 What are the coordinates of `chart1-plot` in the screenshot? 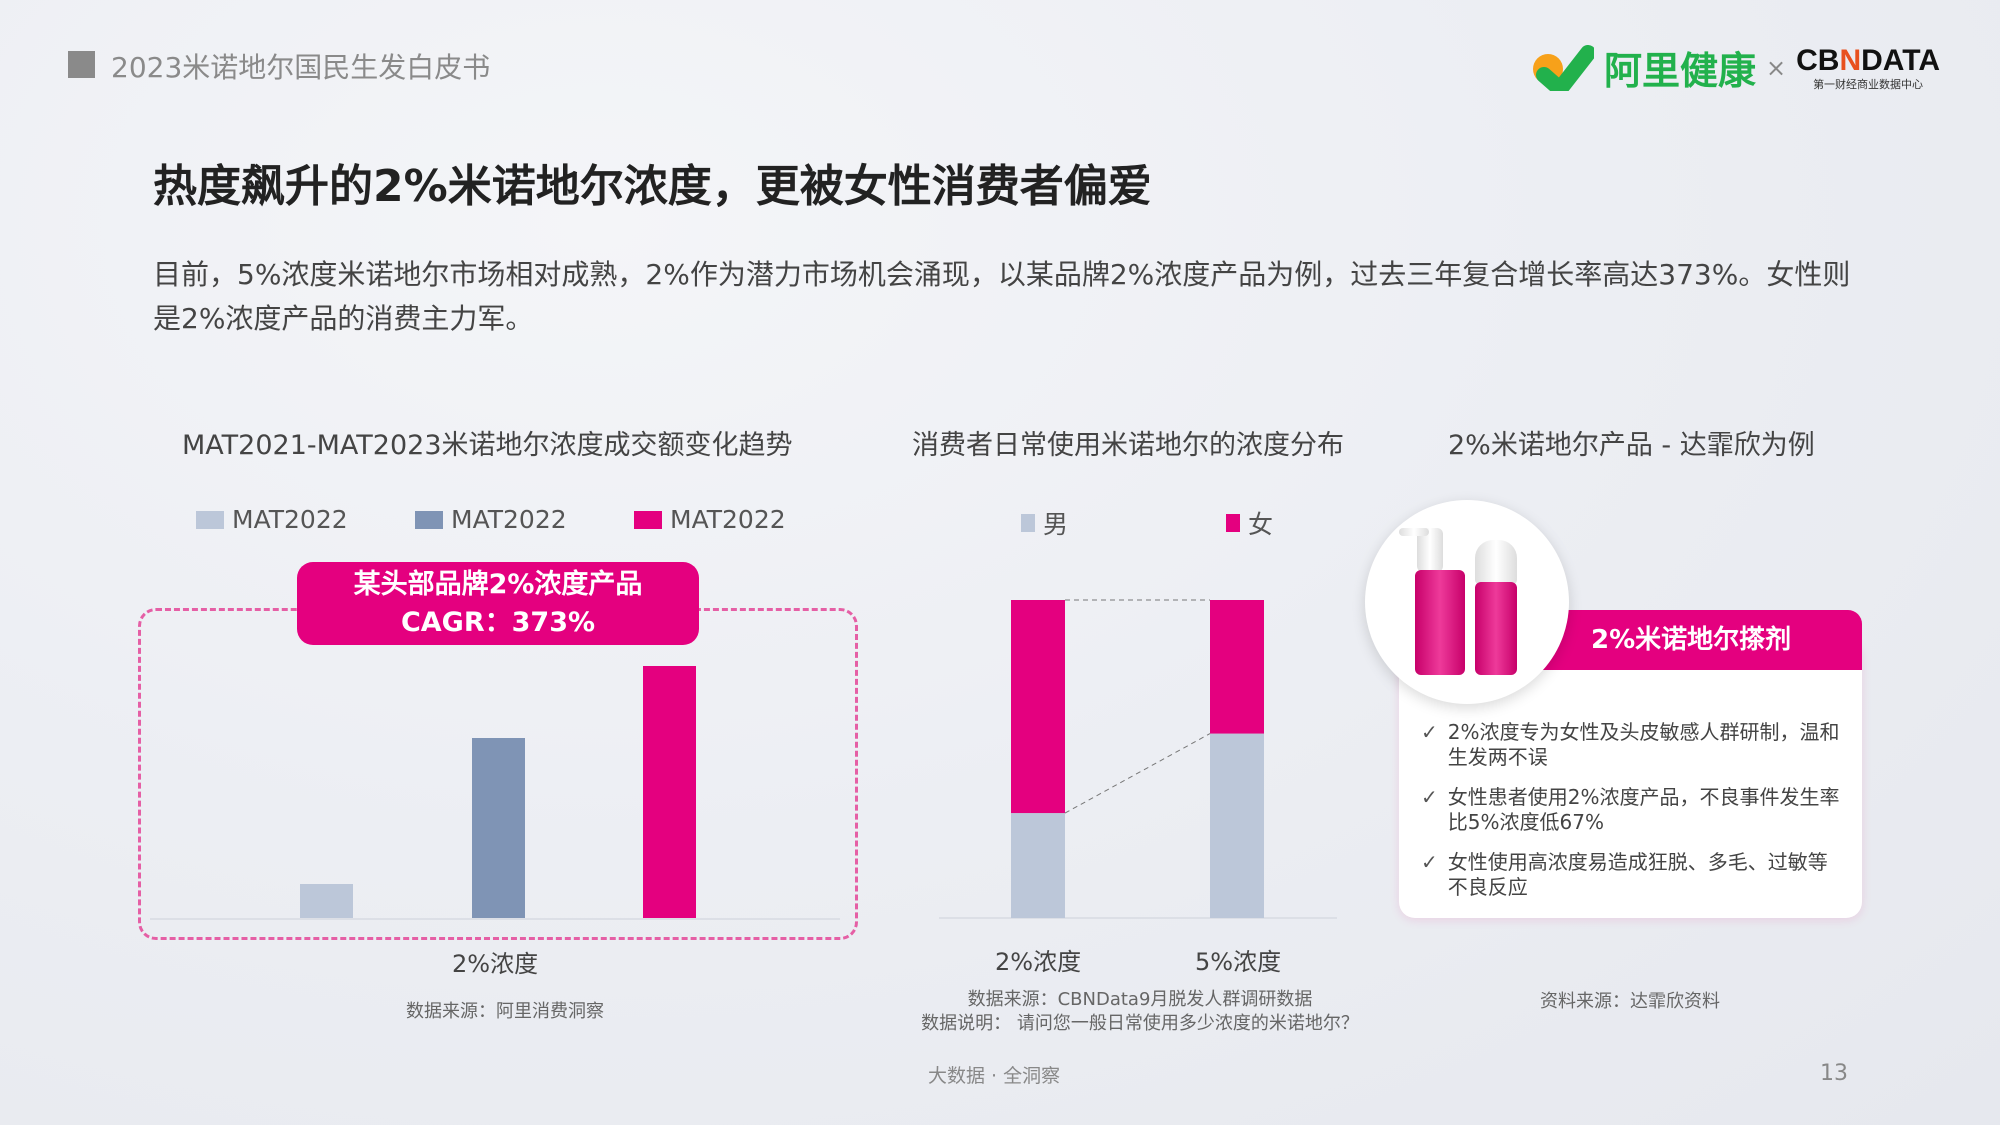 It's located at (495, 760).